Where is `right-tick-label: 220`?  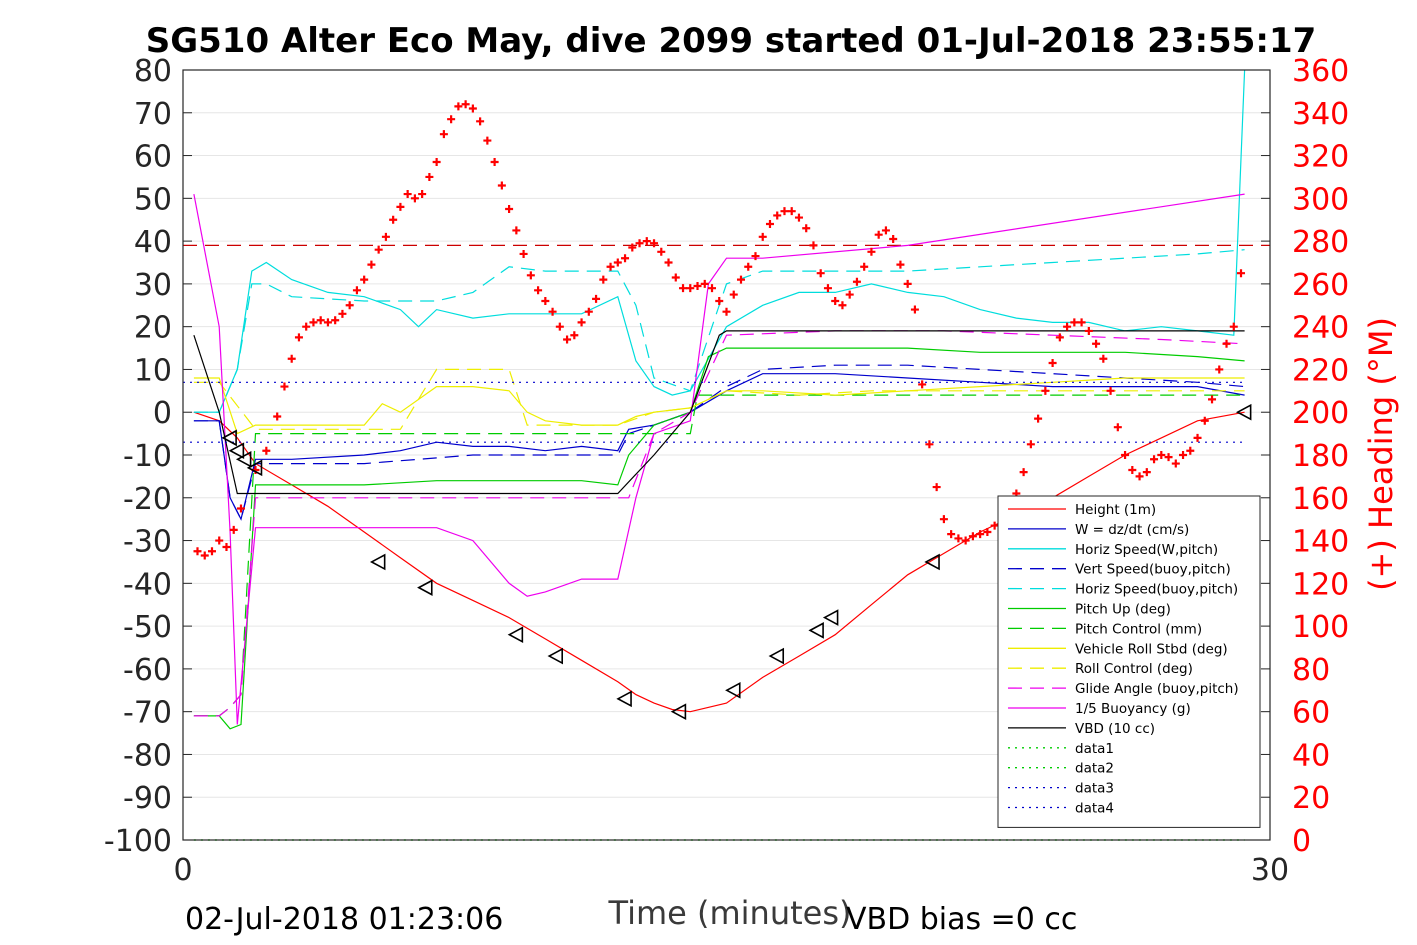 right-tick-label: 220 is located at coordinates (1320, 370).